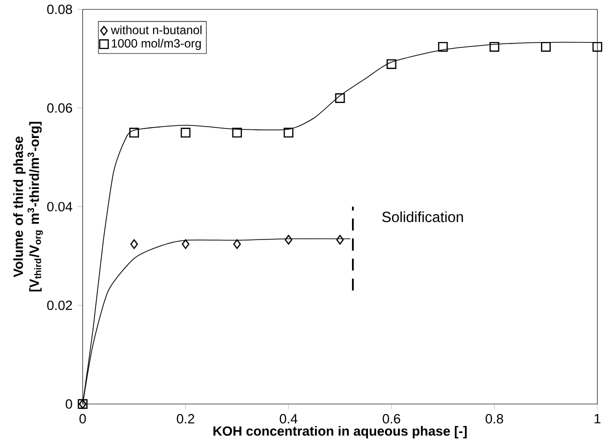 The image size is (608, 444). What do you see at coordinates (59, 9) in the screenshot?
I see `y-tick-label: 0.08` at bounding box center [59, 9].